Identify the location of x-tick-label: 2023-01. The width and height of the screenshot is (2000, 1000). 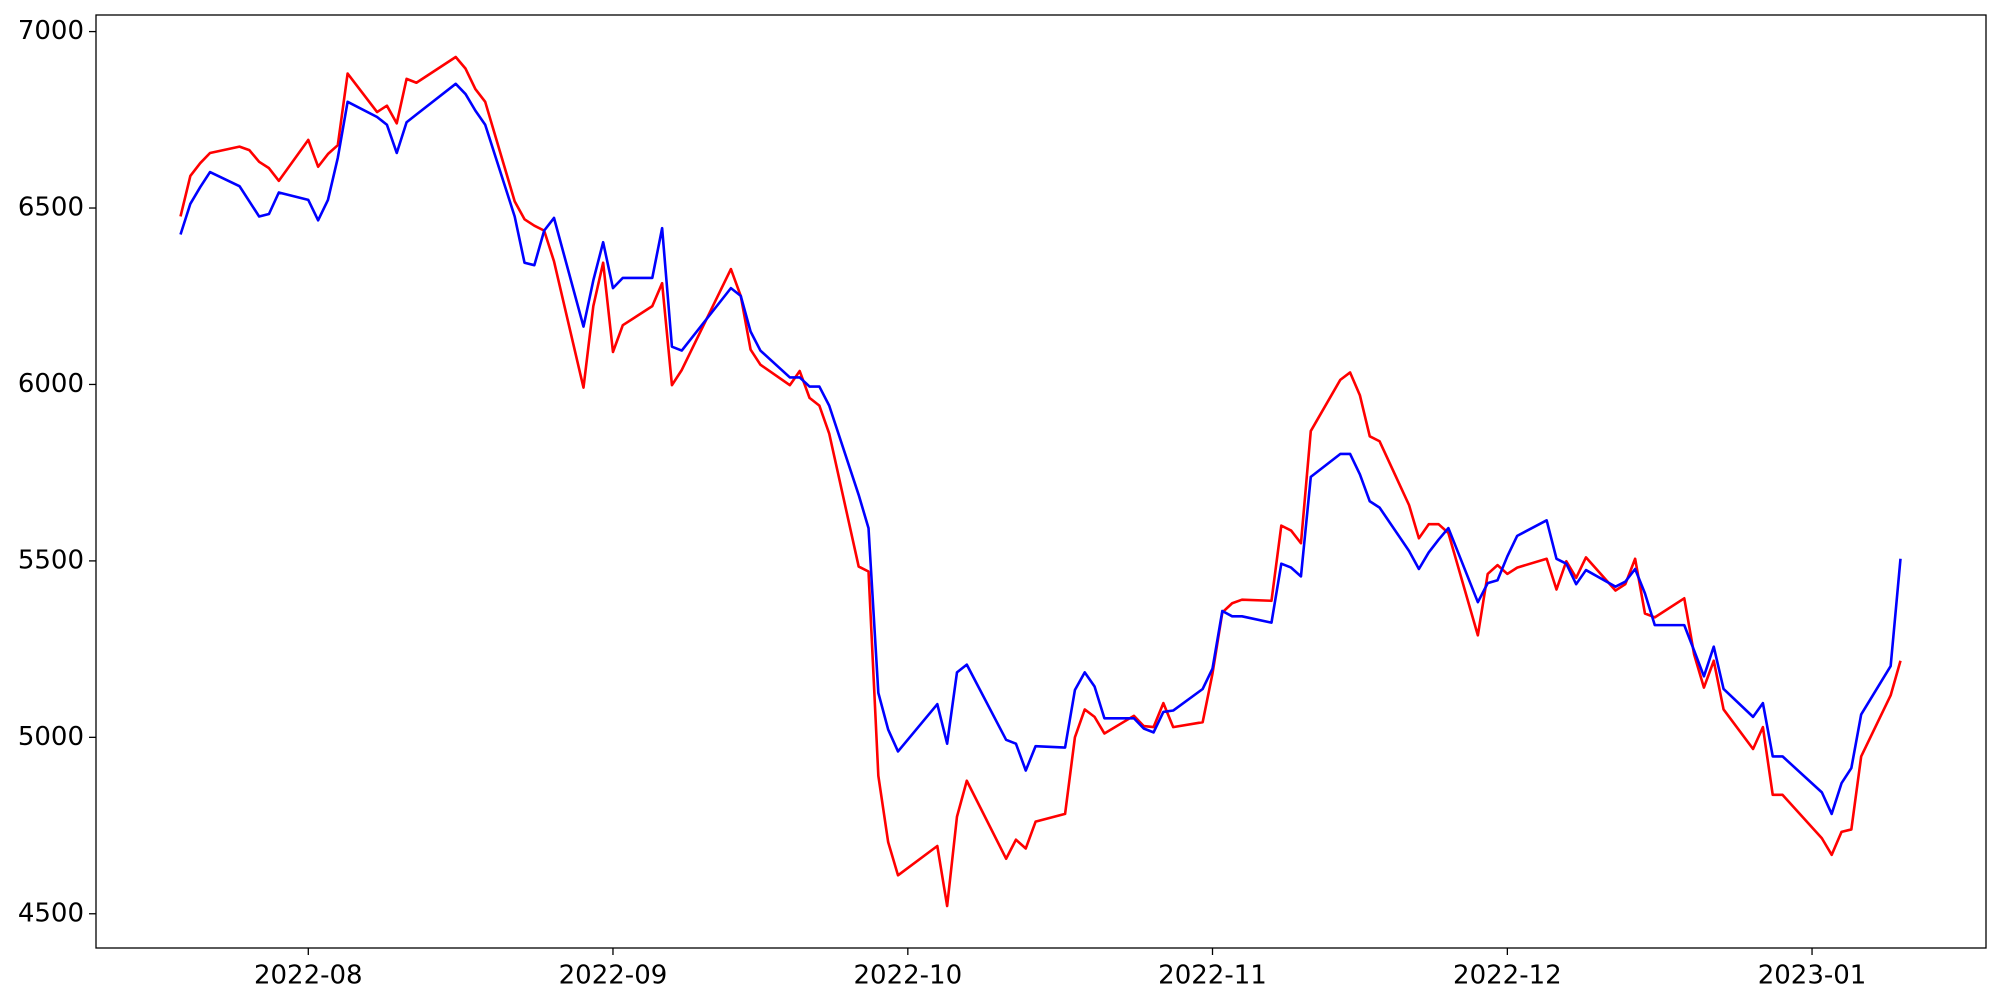
(1812, 976).